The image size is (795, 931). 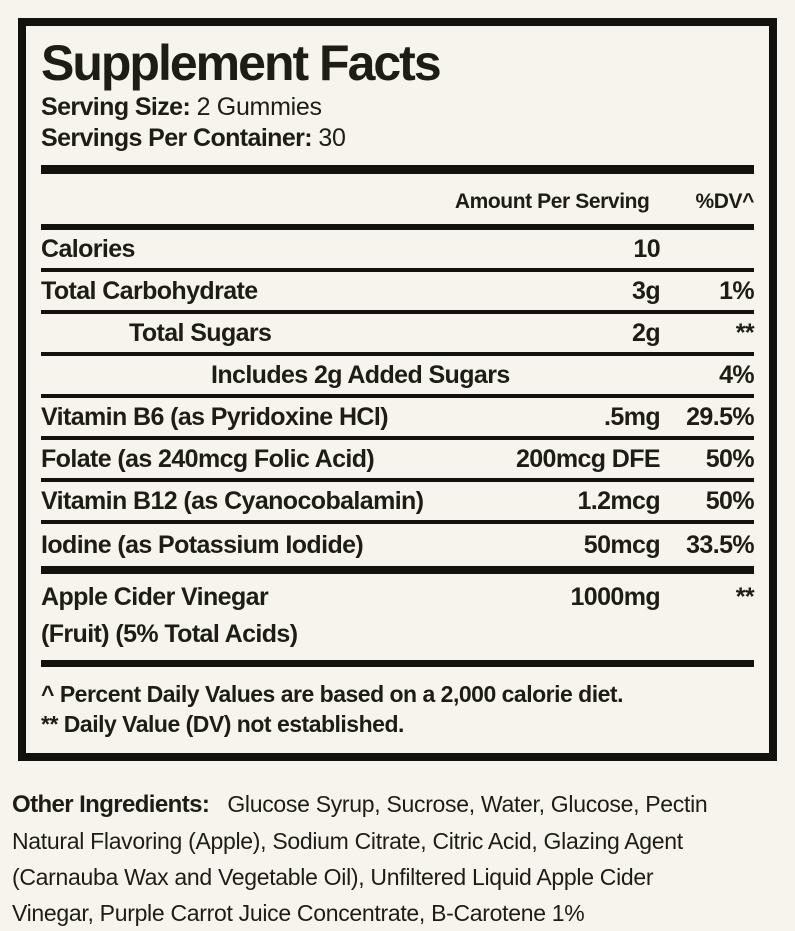 What do you see at coordinates (646, 248) in the screenshot?
I see `row-amount: 10` at bounding box center [646, 248].